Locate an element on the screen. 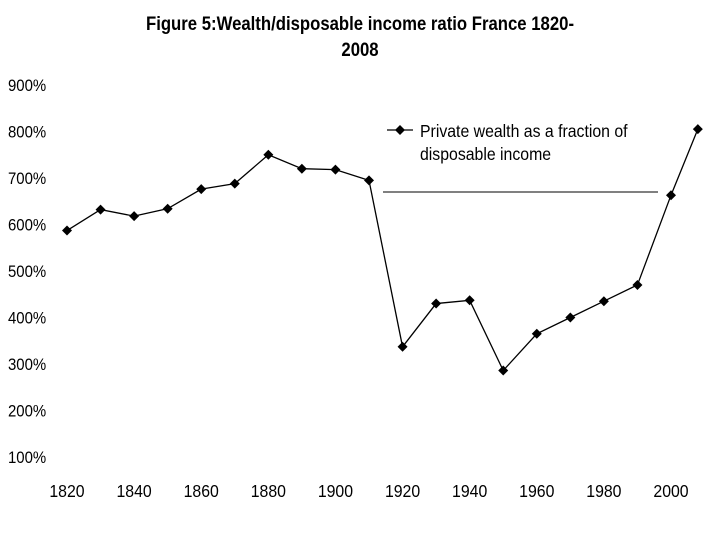 The width and height of the screenshot is (720, 540). x-tick-label: 1960 is located at coordinates (536, 491).